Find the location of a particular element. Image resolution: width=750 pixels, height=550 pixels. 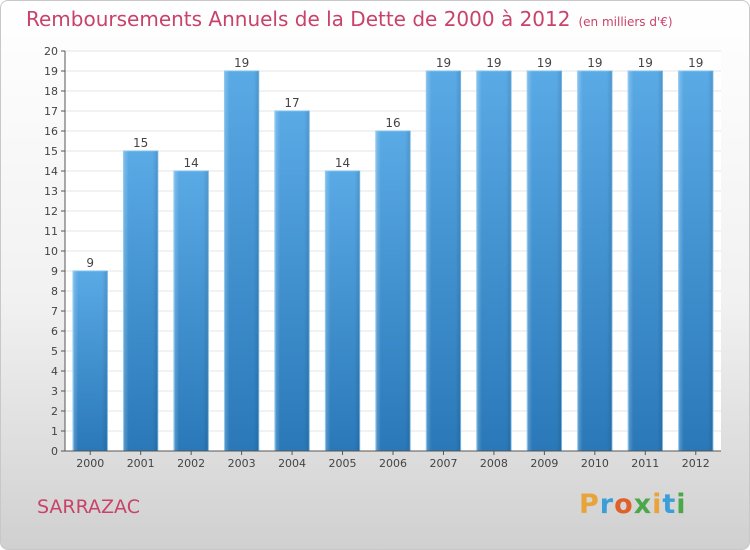

logo-letter: x is located at coordinates (643, 504).